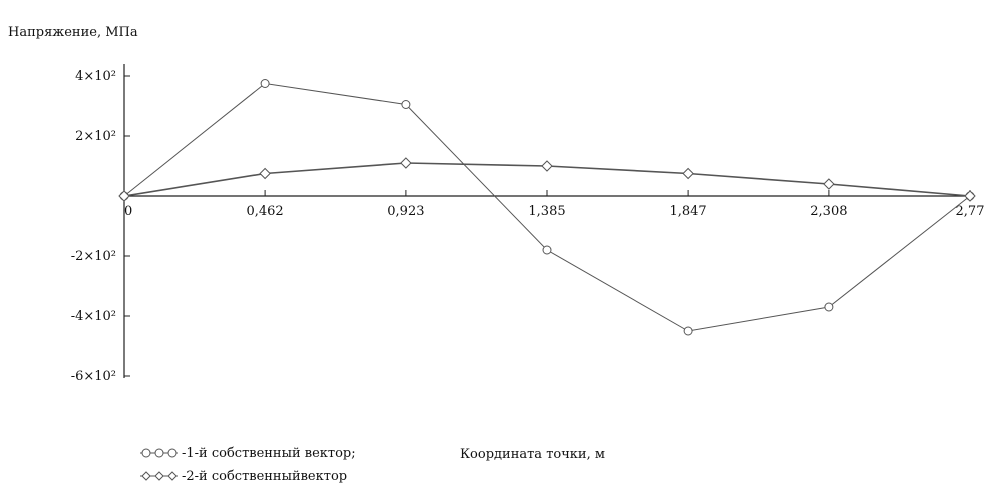 This screenshot has width=989, height=490. Describe the element at coordinates (264, 476) in the screenshot. I see `legend-label-2: -2-й собственныйвектор` at that location.